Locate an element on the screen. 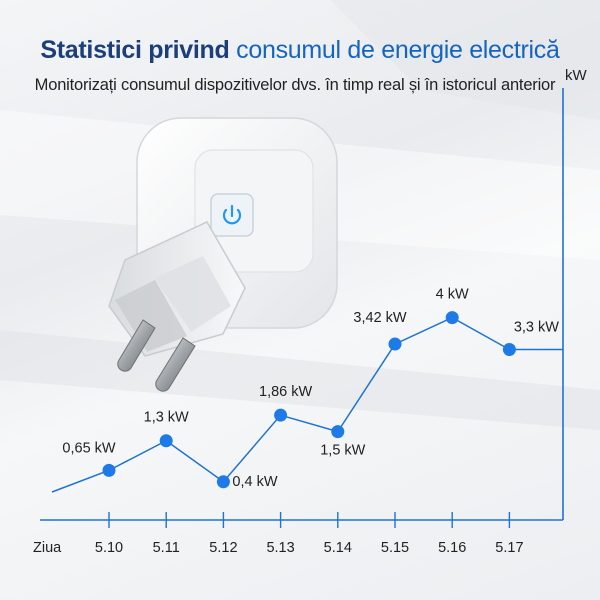  y-axis-label: kW is located at coordinates (576, 75).